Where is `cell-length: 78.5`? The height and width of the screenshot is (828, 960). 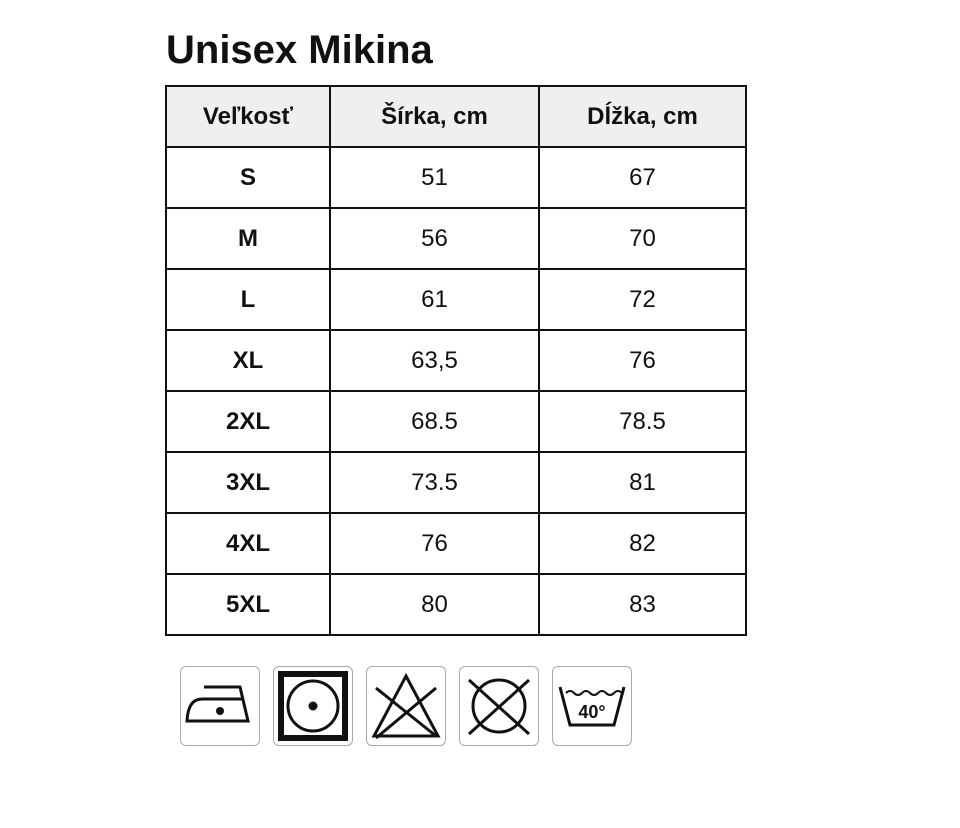
cell-length: 78.5 is located at coordinates (642, 421).